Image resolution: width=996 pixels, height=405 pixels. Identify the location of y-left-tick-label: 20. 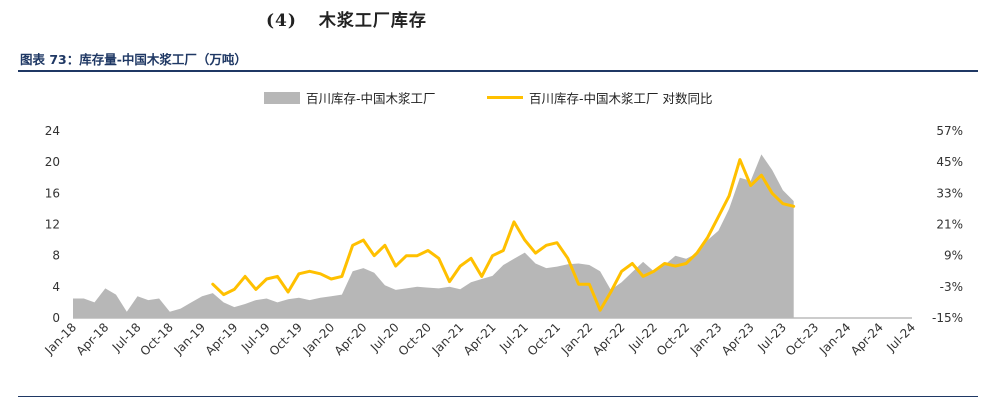
(52, 162).